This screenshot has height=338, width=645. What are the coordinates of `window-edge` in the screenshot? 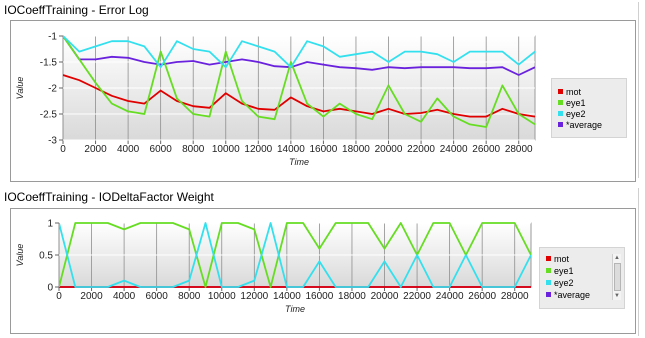 It's located at (638, 90).